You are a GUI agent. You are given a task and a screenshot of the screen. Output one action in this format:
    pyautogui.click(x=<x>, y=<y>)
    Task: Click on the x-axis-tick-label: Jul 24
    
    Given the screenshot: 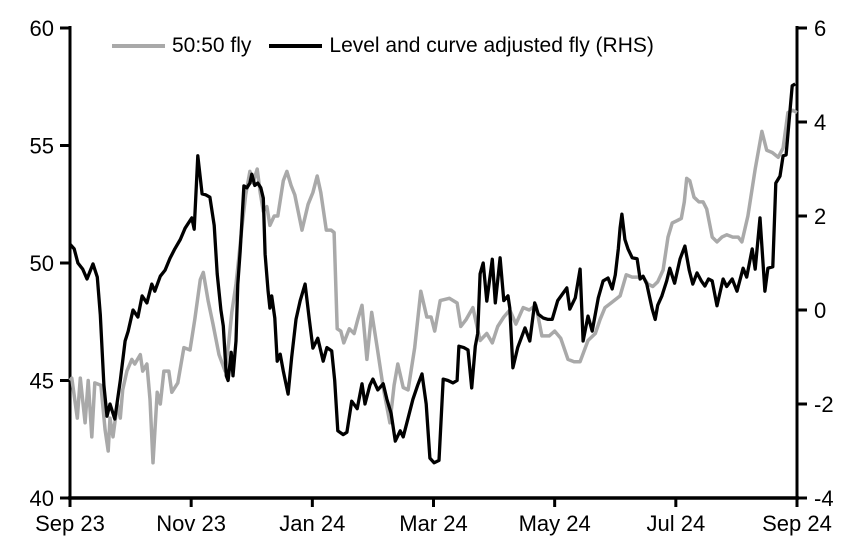 What is the action you would take?
    pyautogui.click(x=675, y=523)
    